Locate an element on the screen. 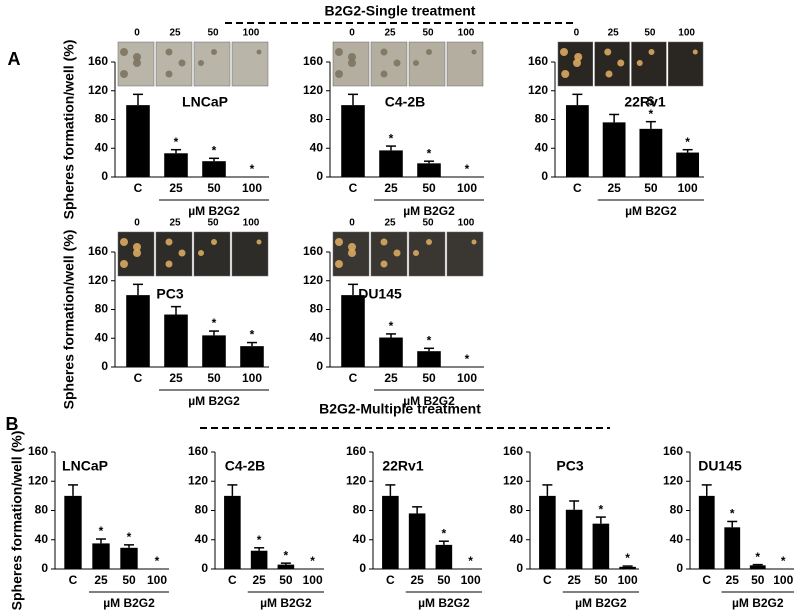  chart-title: DU145 is located at coordinates (720, 466).